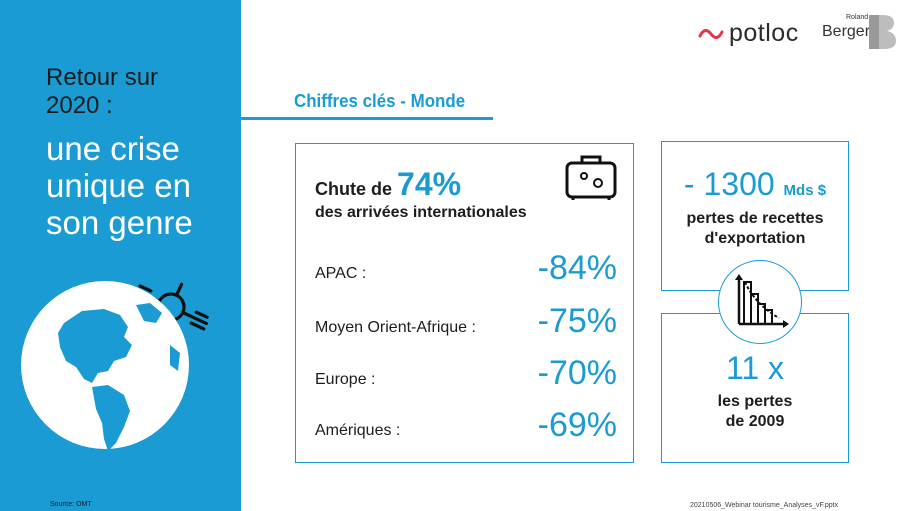 The height and width of the screenshot is (511, 911). I want to click on region-label-apac: APAC :, so click(341, 273).